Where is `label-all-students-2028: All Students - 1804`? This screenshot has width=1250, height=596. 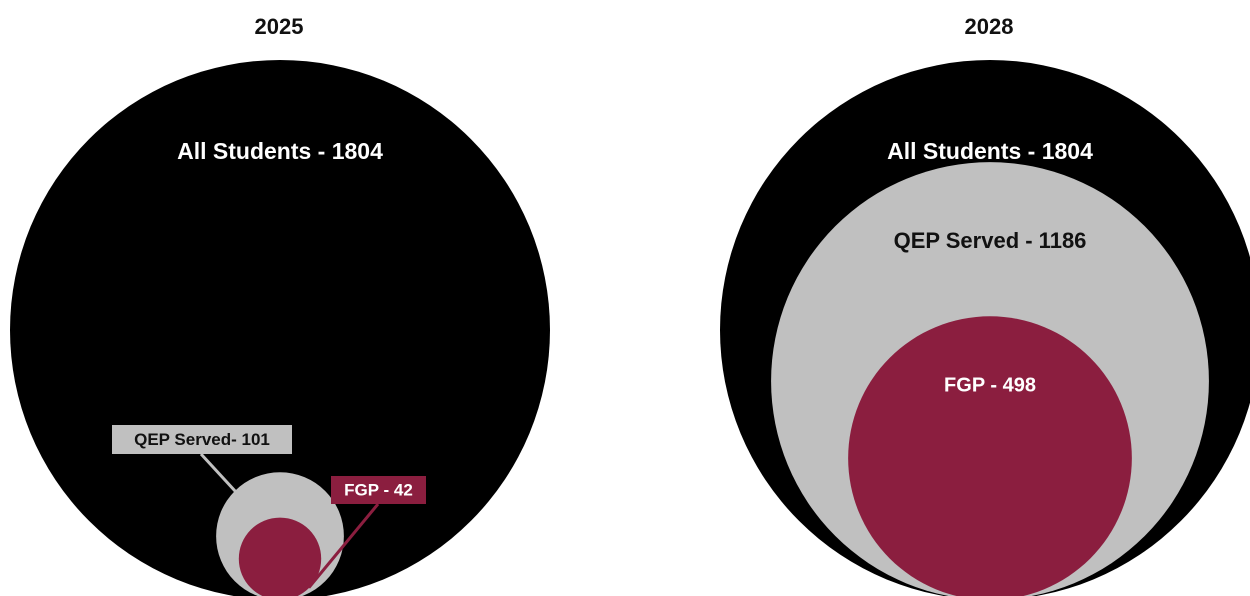 label-all-students-2028: All Students - 1804 is located at coordinates (990, 151).